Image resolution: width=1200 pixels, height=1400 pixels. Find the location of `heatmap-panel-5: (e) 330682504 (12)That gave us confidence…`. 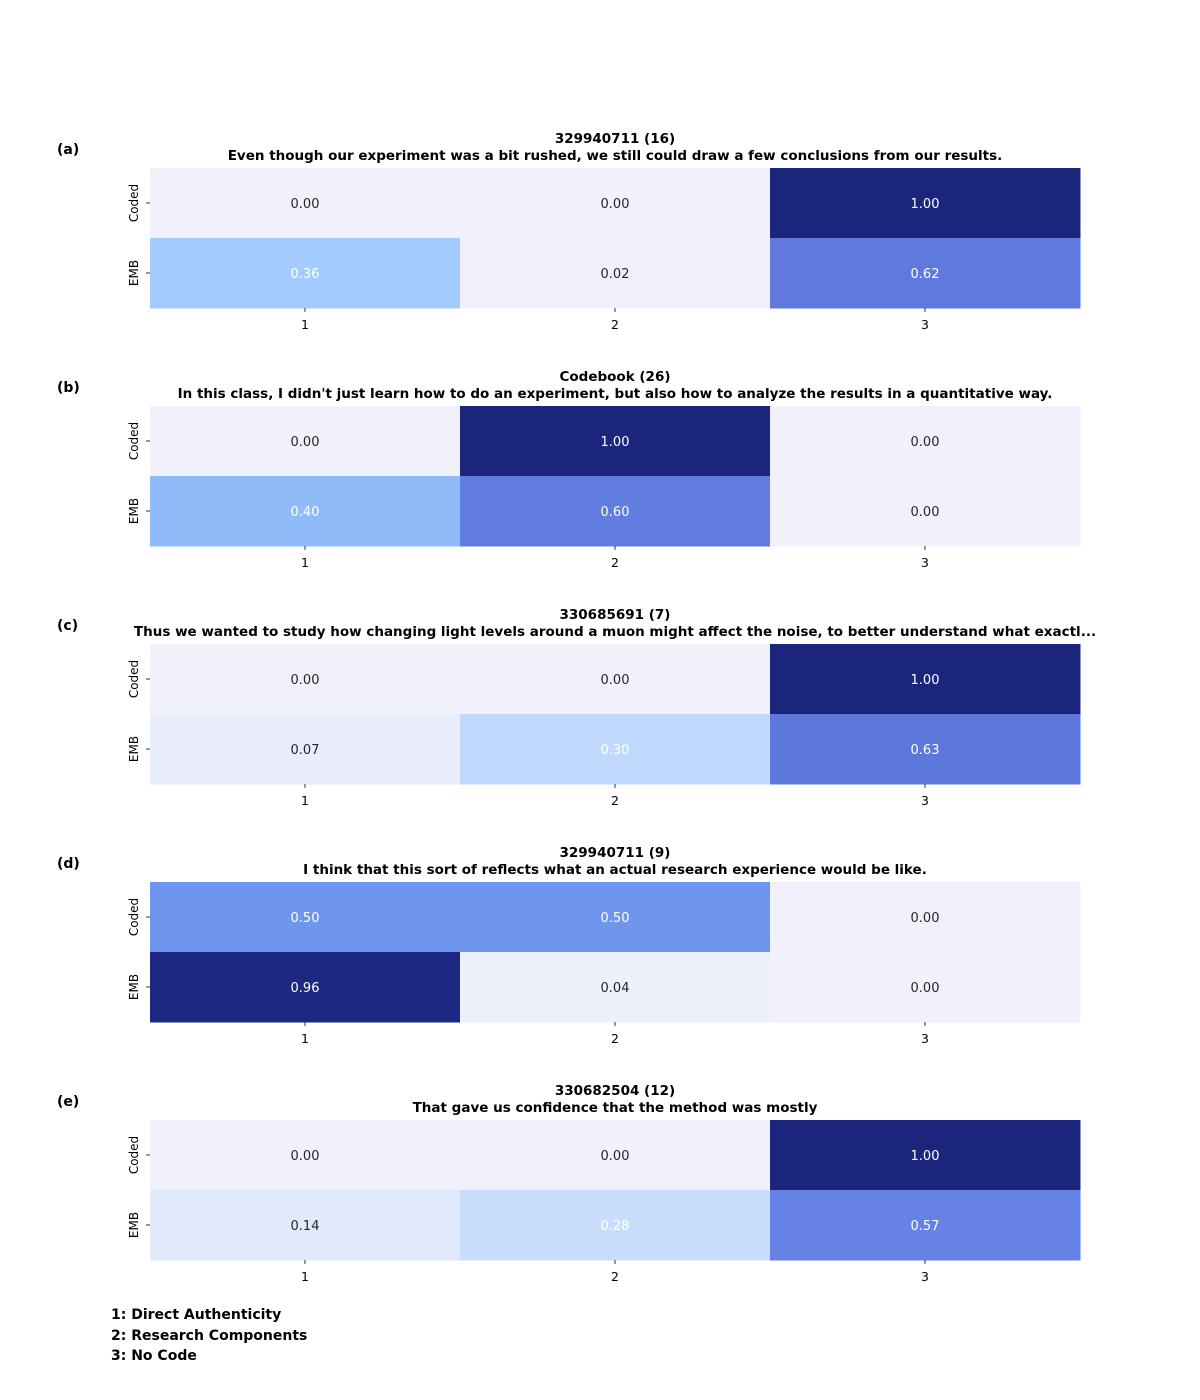

heatmap-panel-5: (e) 330682504 (12)That gave us confidence… is located at coordinates (569, 1183).